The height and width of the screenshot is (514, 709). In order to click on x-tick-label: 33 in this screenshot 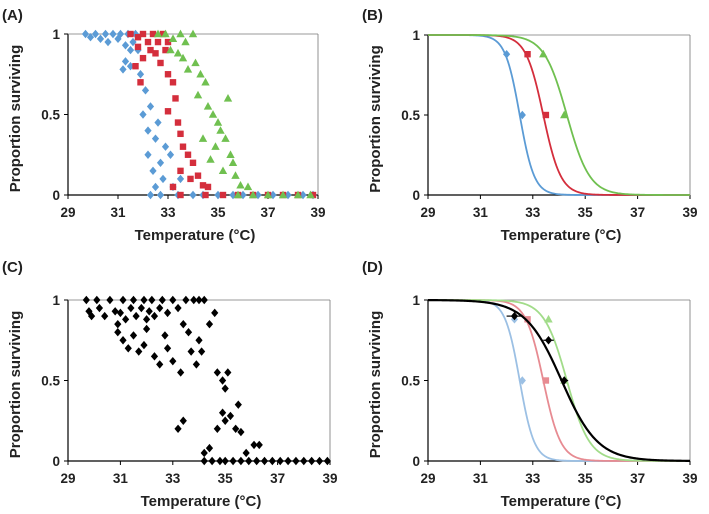, I will do `click(168, 212)`.